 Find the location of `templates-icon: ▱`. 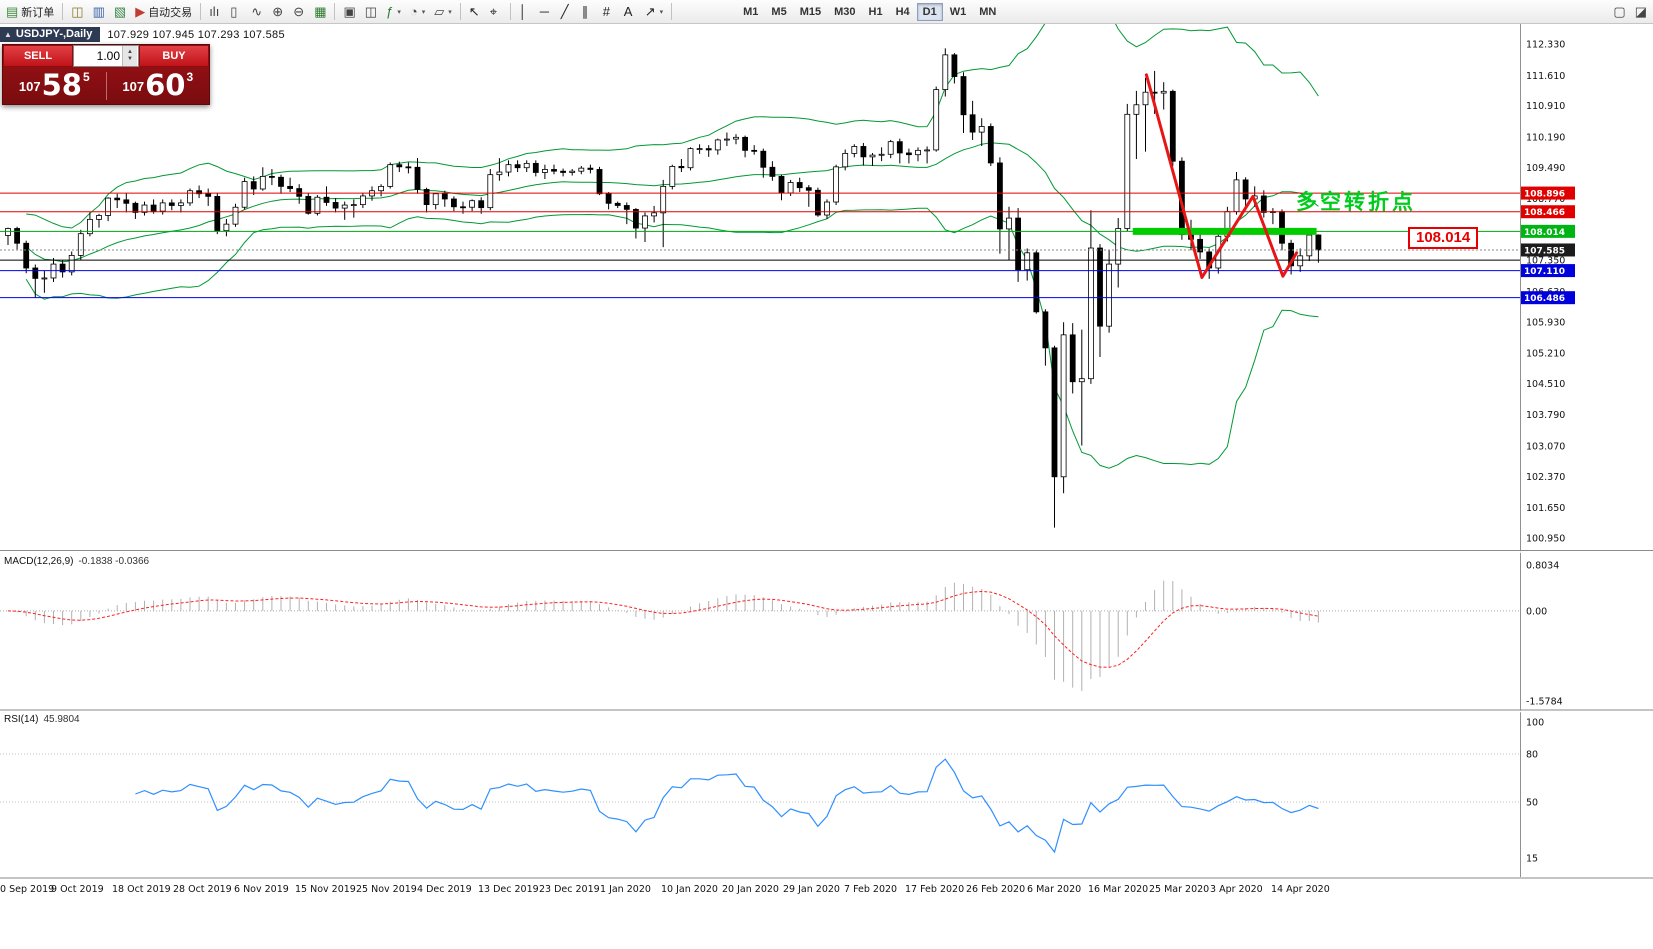

templates-icon: ▱ is located at coordinates (439, 11).